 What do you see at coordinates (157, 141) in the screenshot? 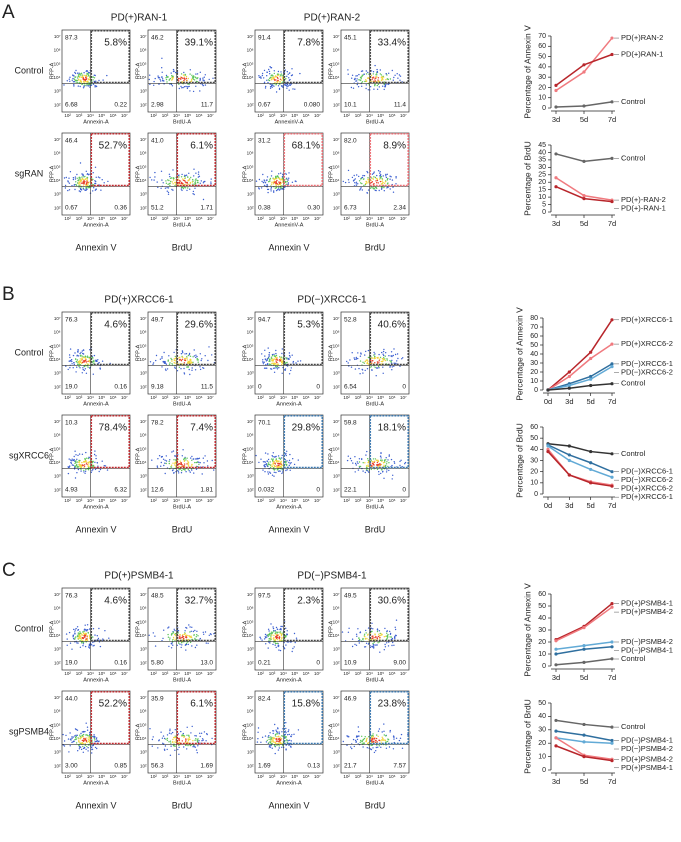
I see `quadrant-value: 41.0` at bounding box center [157, 141].